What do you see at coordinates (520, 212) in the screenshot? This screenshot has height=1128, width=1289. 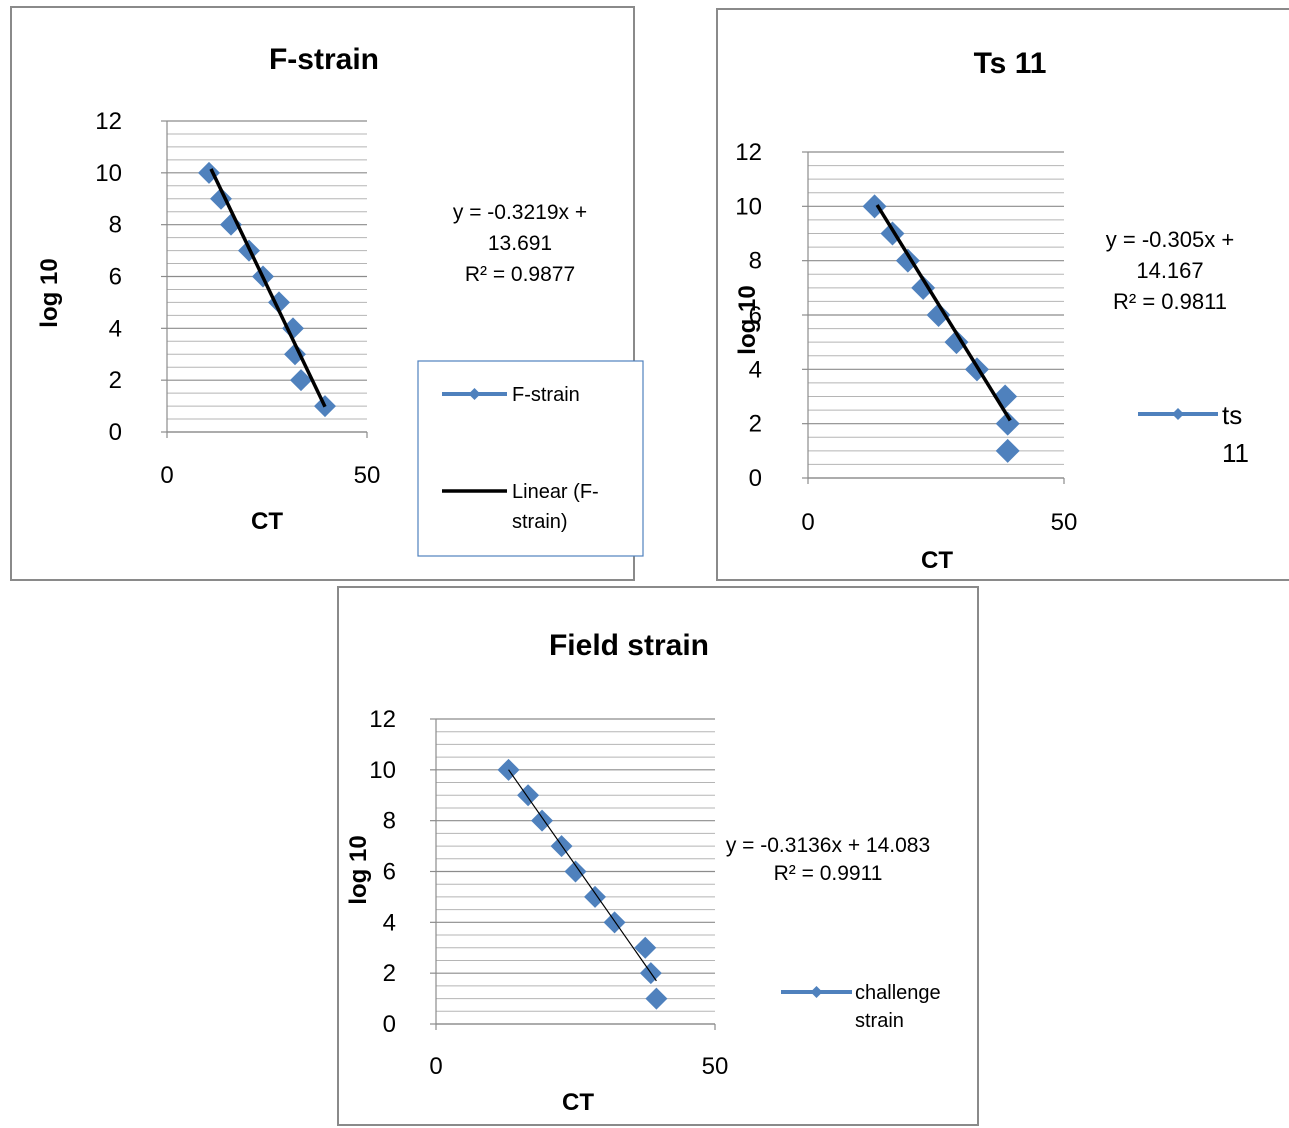 I see `trendline-equation: y = -0.3219x +` at bounding box center [520, 212].